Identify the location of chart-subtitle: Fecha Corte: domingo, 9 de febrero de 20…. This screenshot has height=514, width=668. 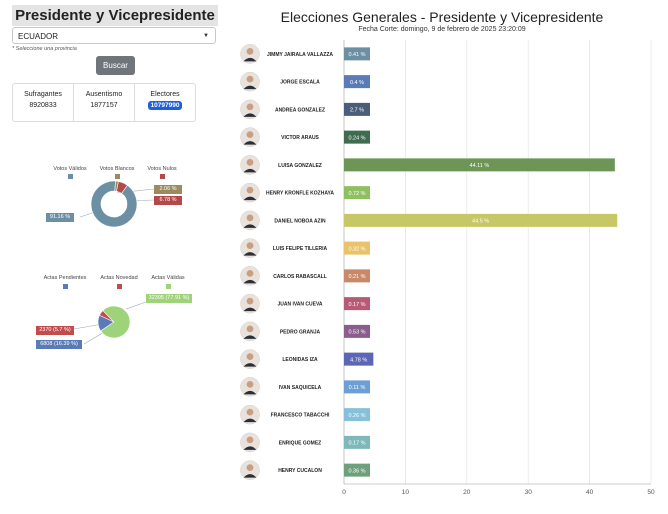
(442, 29).